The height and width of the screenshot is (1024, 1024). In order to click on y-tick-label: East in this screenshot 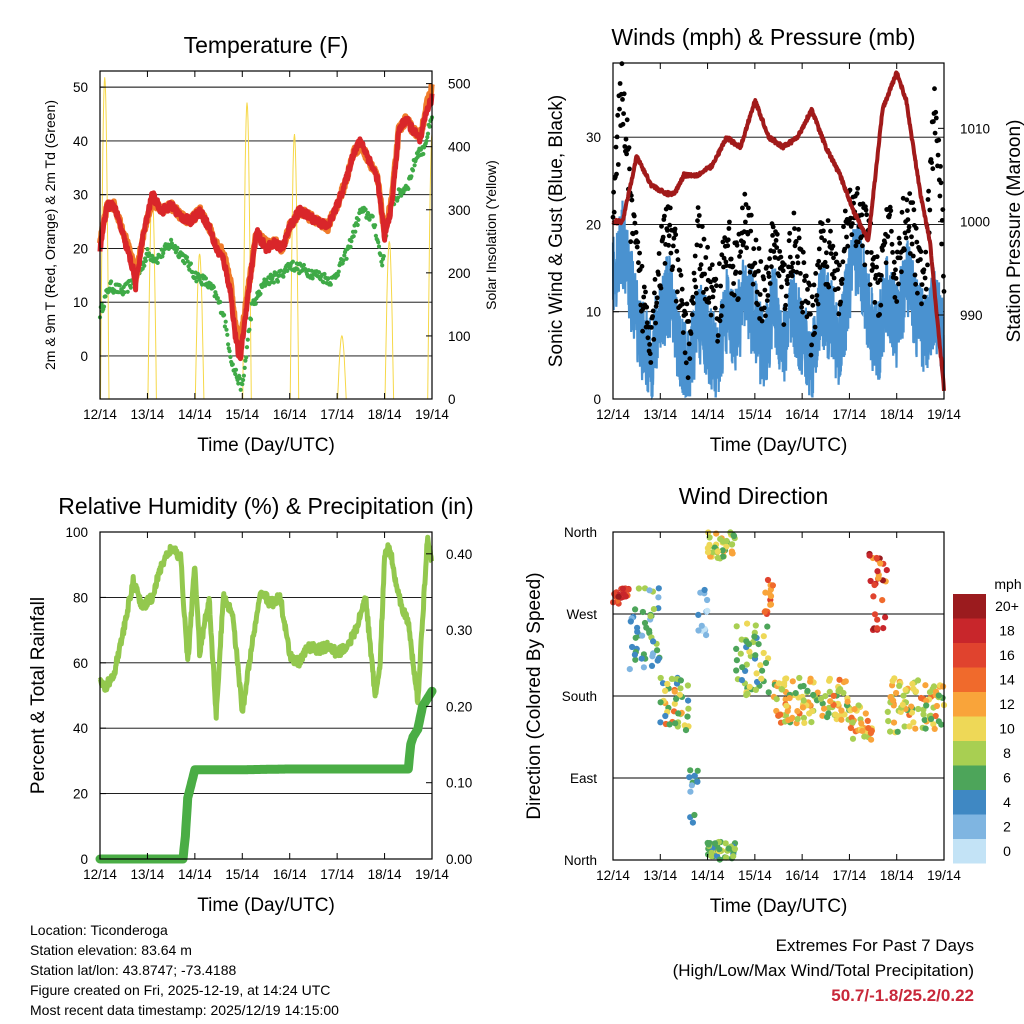, I will do `click(583, 778)`.